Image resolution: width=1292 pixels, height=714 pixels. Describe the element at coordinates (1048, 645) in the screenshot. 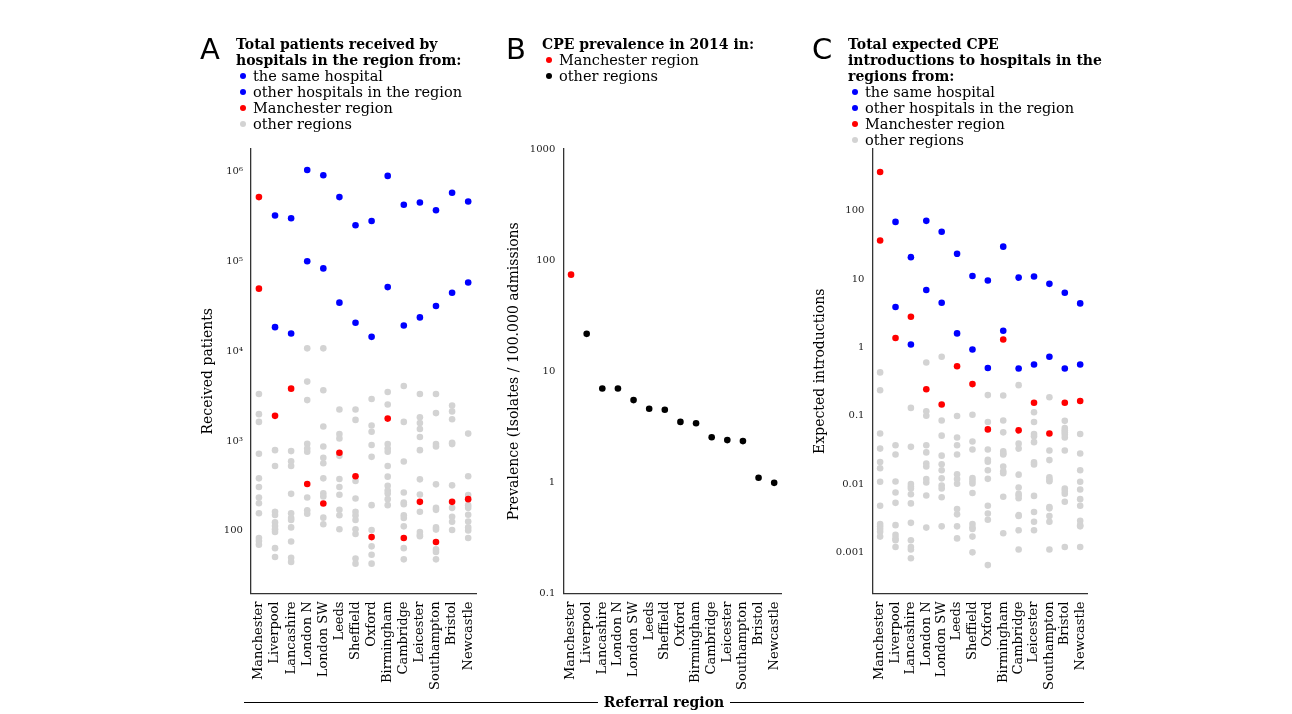

I see `x-tick-label: Southampton` at that location.